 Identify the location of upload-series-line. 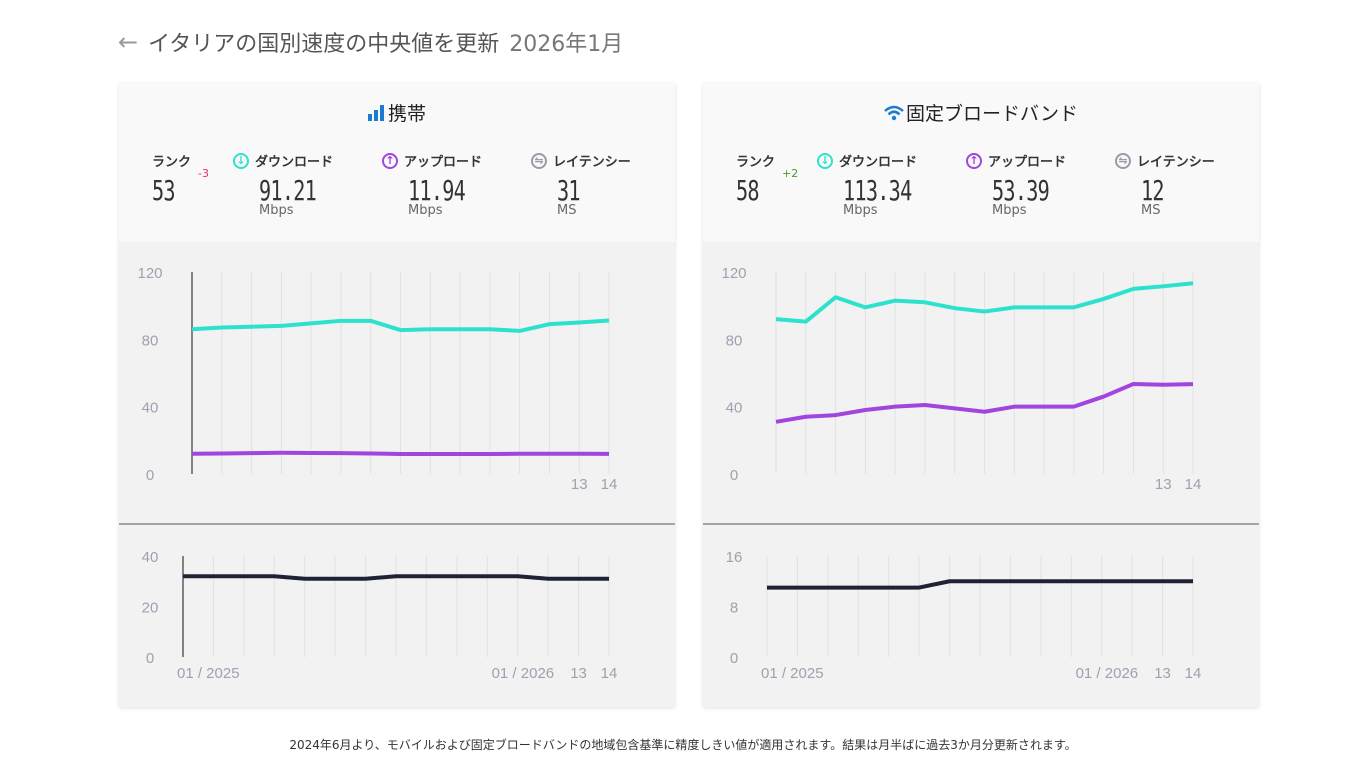
(400, 453).